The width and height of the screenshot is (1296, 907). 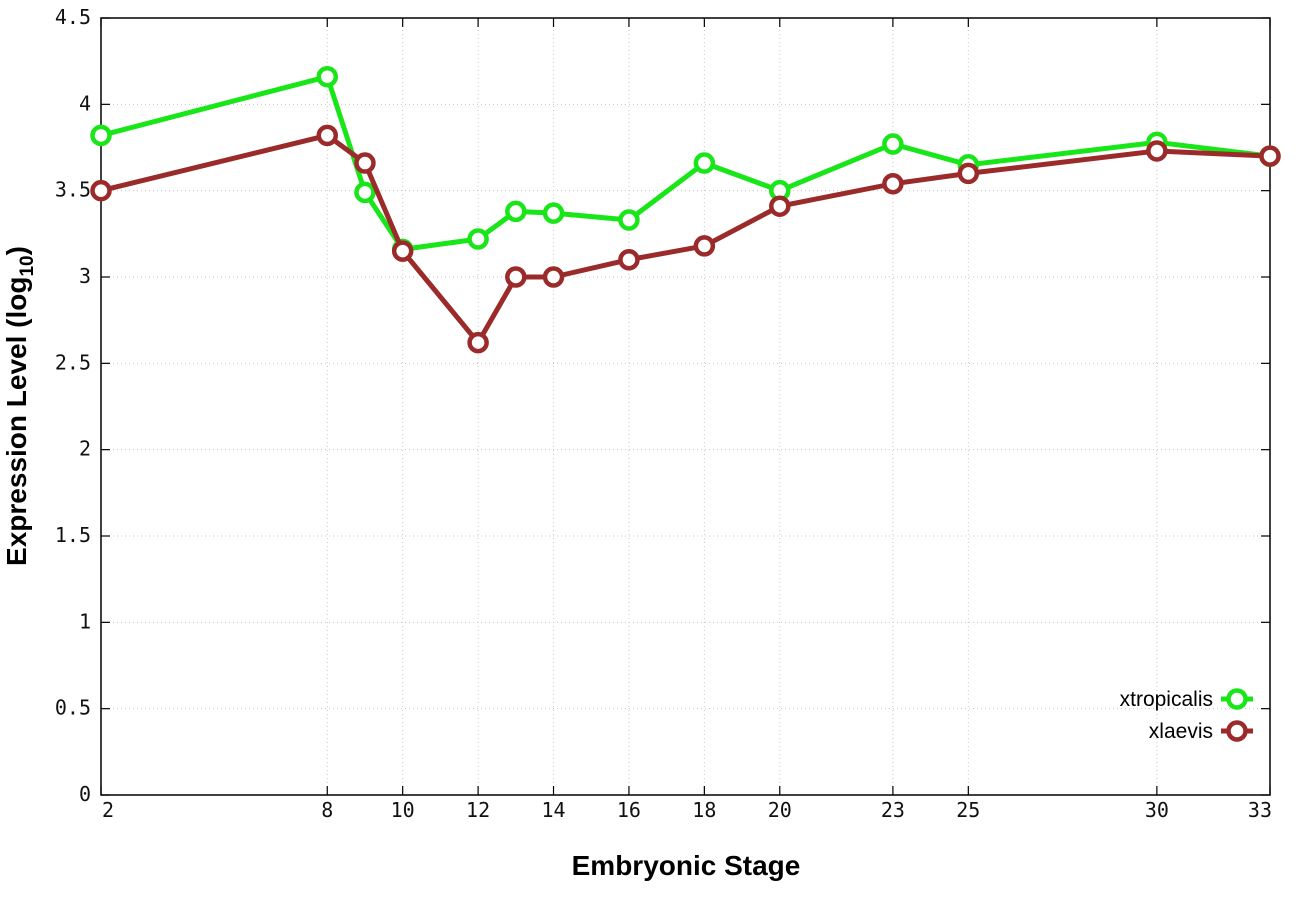 I want to click on y-axis-title-suffix: ), so click(x=16, y=250).